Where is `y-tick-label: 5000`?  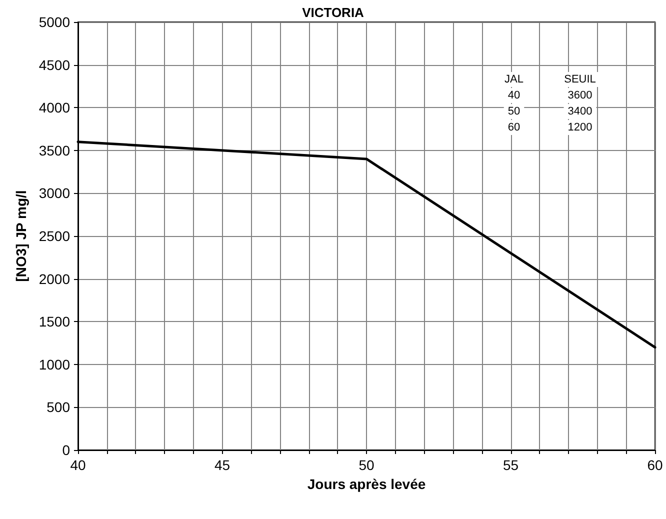 y-tick-label: 5000 is located at coordinates (54, 22).